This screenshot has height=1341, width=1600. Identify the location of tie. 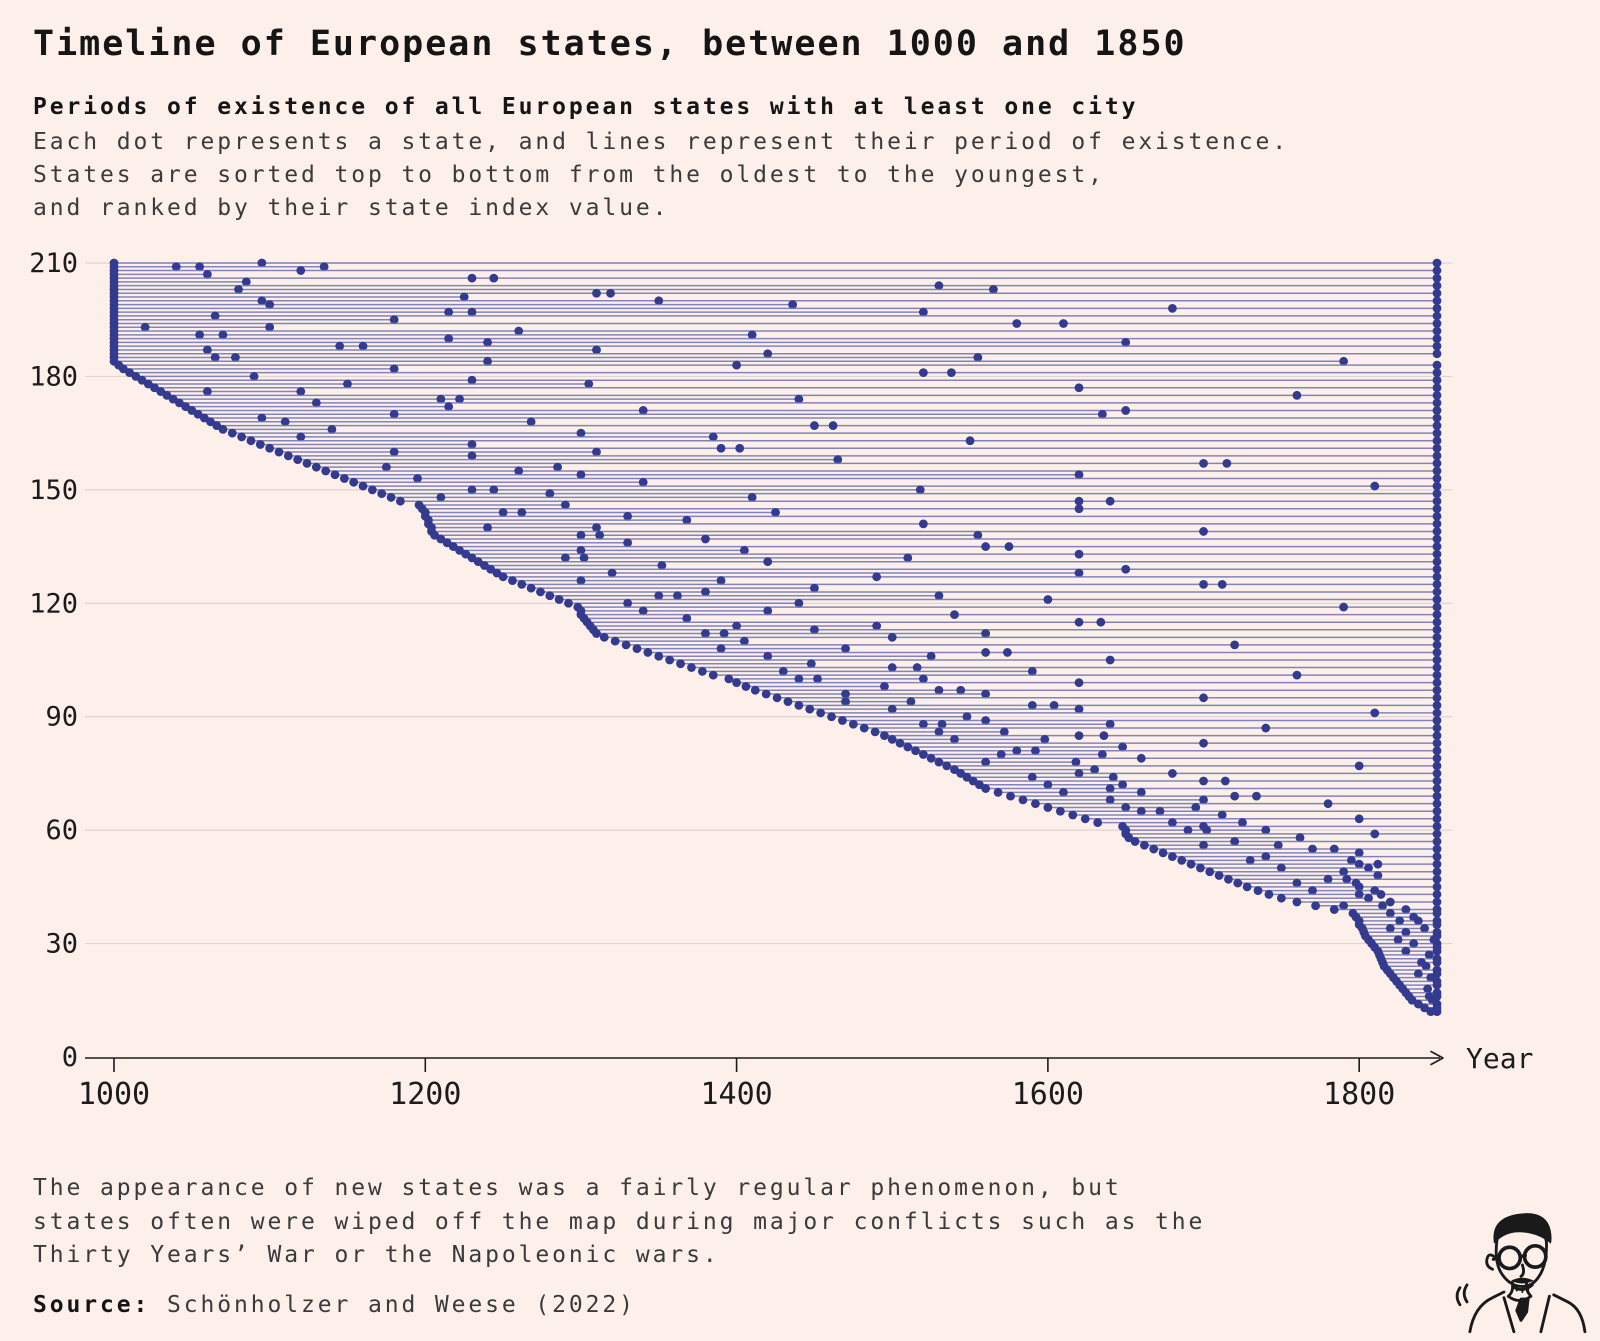
(1522, 1309).